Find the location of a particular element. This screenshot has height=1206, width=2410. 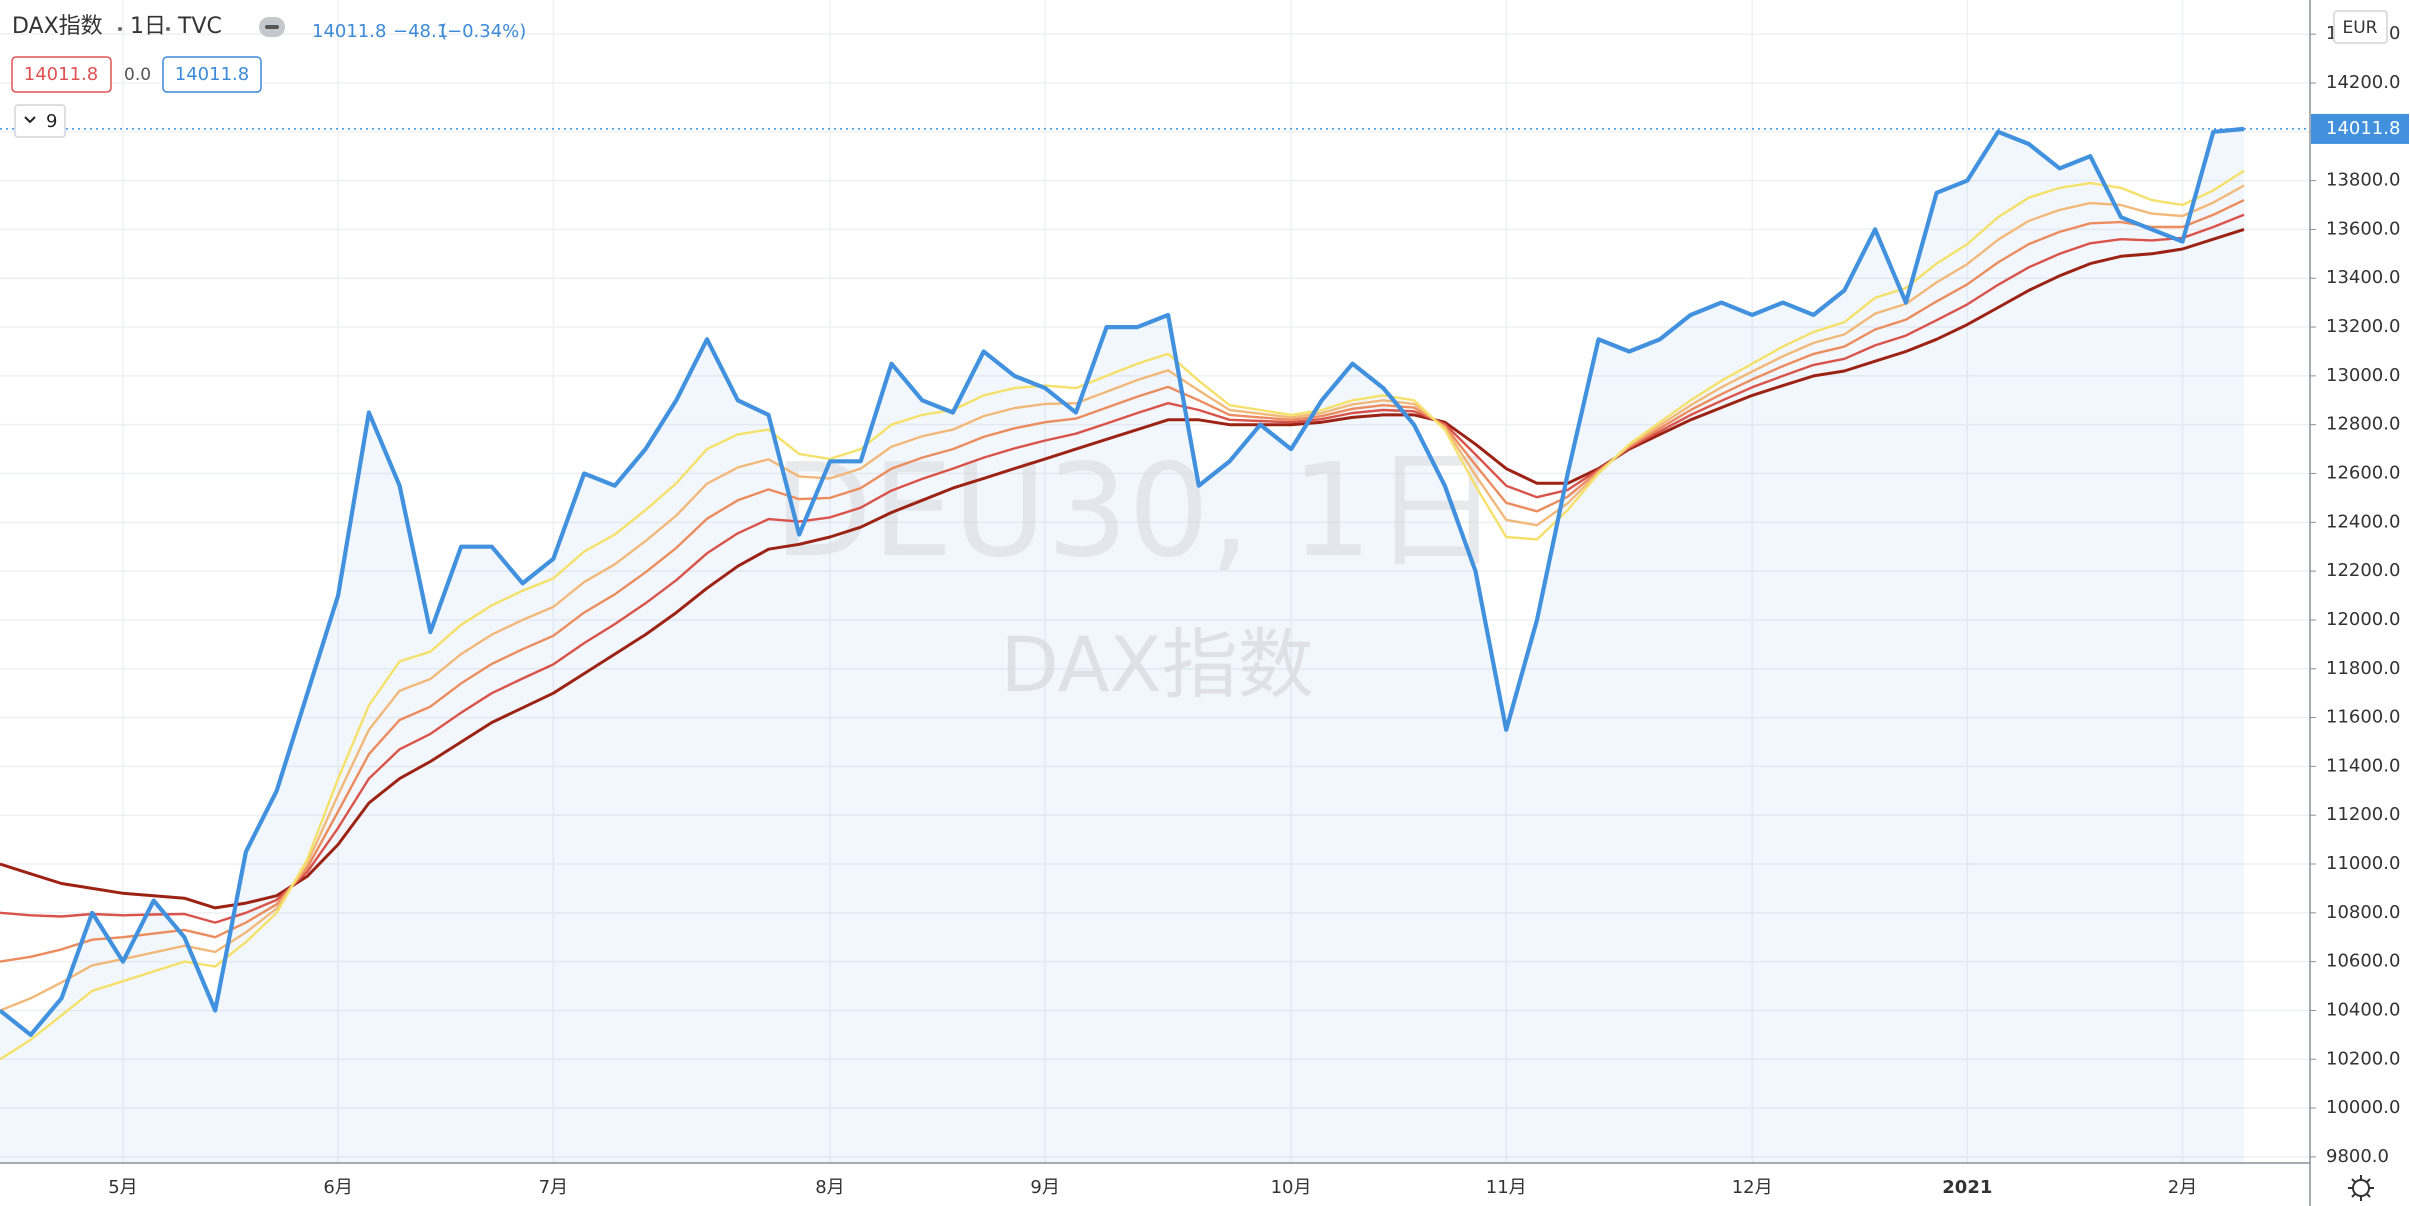

y-tick-label: 12000.0 is located at coordinates (2363, 619).